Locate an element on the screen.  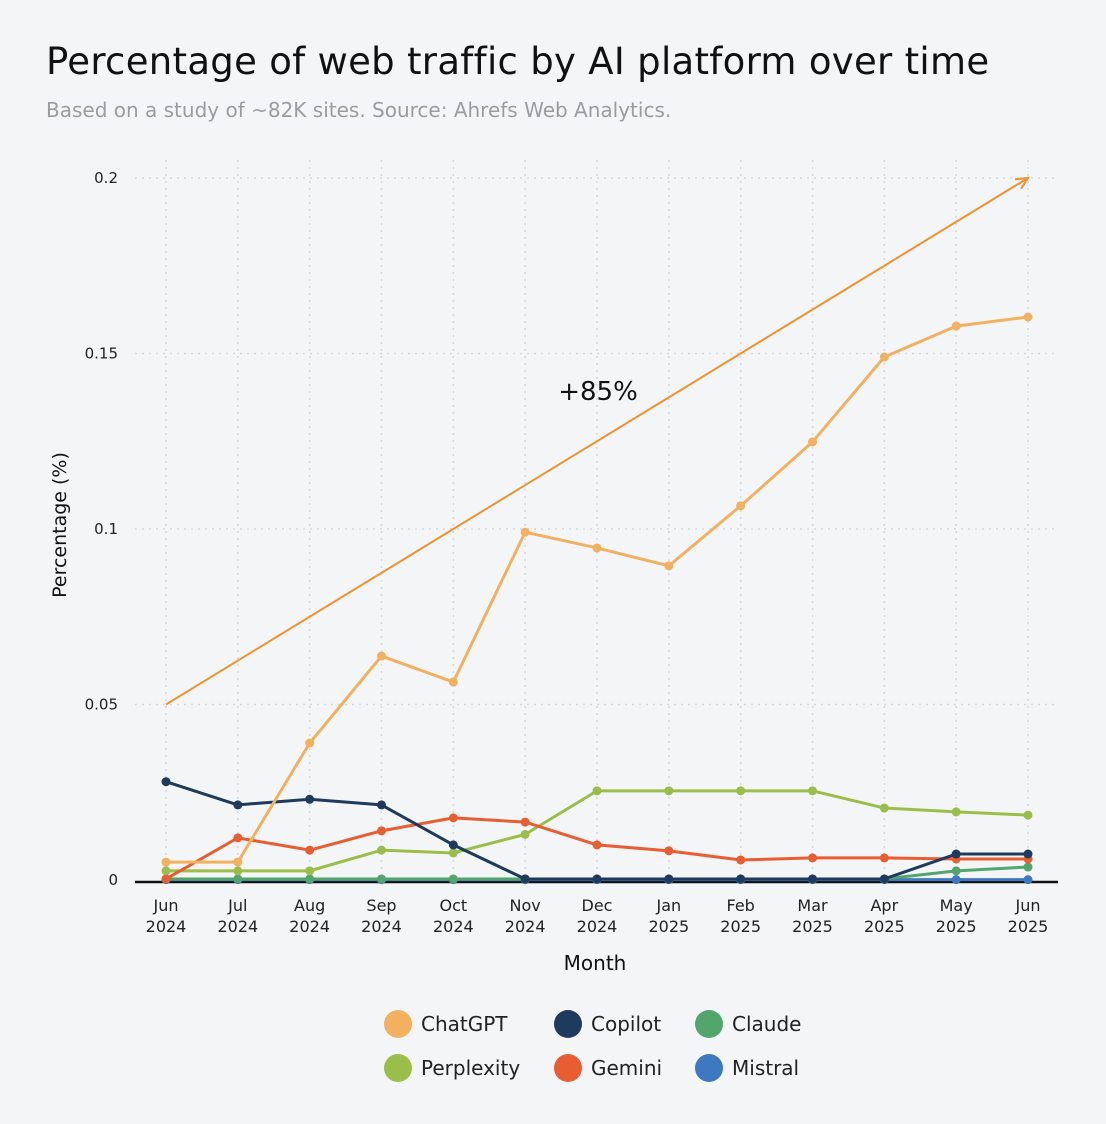
x-tick-label-month: Dec is located at coordinates (597, 905).